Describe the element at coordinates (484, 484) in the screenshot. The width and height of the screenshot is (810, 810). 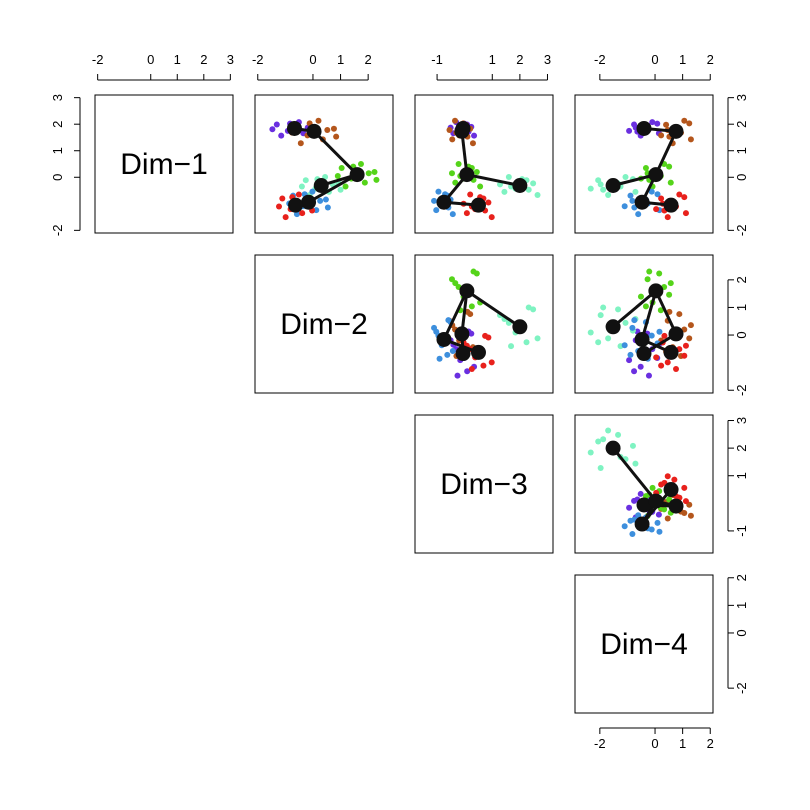
I see `panel: Dim−3` at that location.